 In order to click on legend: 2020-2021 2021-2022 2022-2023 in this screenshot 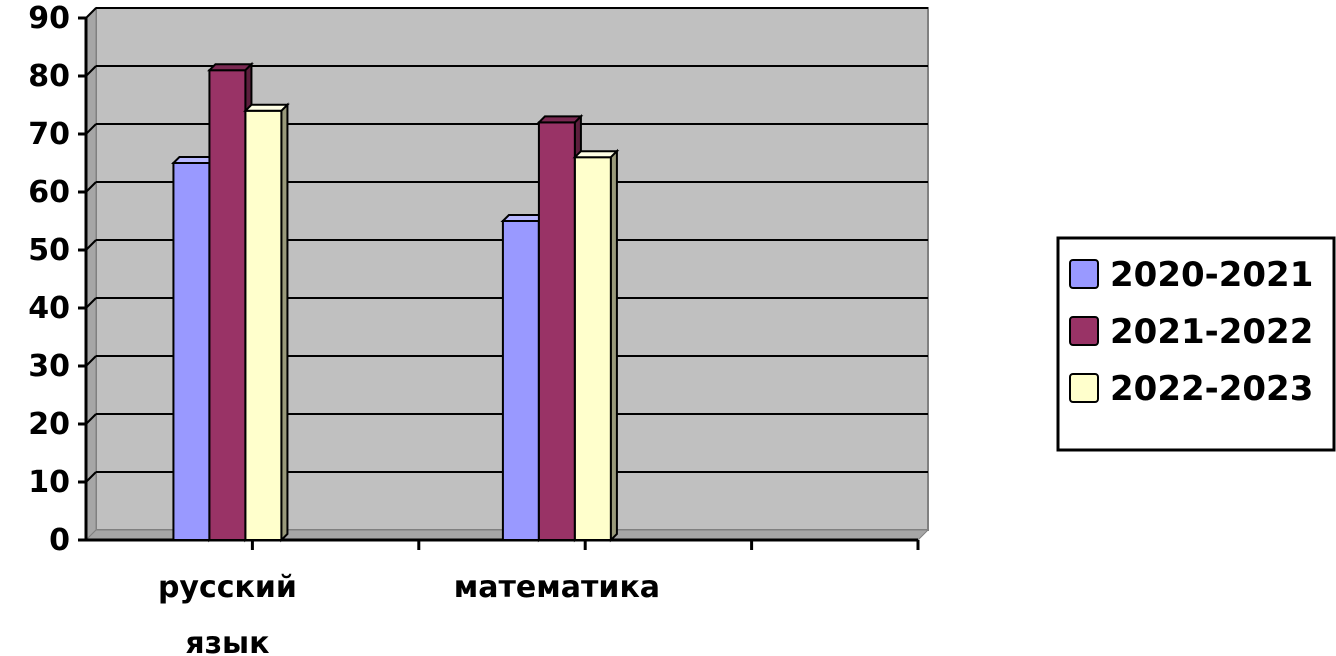, I will do `click(1196, 344)`.